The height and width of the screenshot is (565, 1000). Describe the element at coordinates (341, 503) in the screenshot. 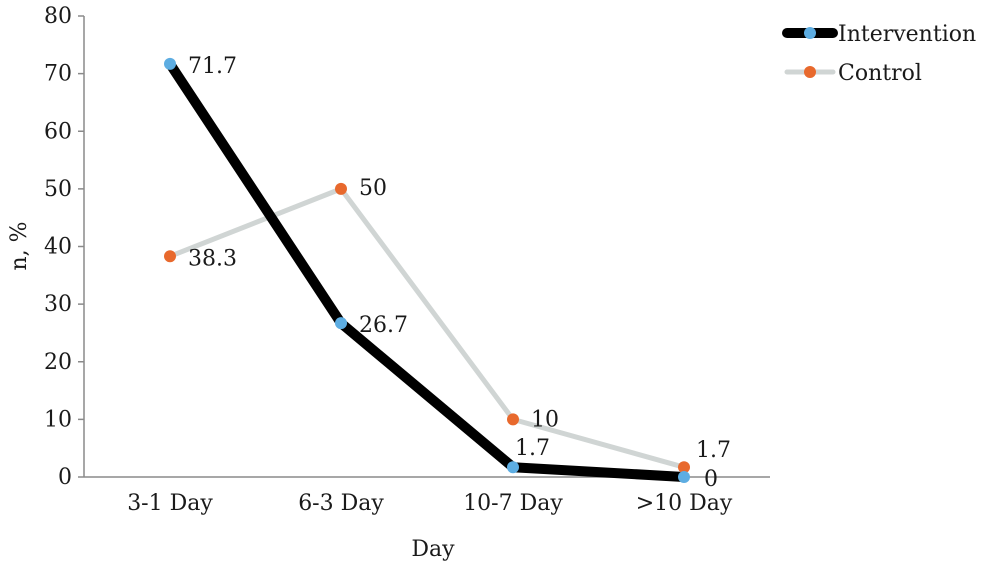

I see `x-tick-label: 6-3 Day` at that location.